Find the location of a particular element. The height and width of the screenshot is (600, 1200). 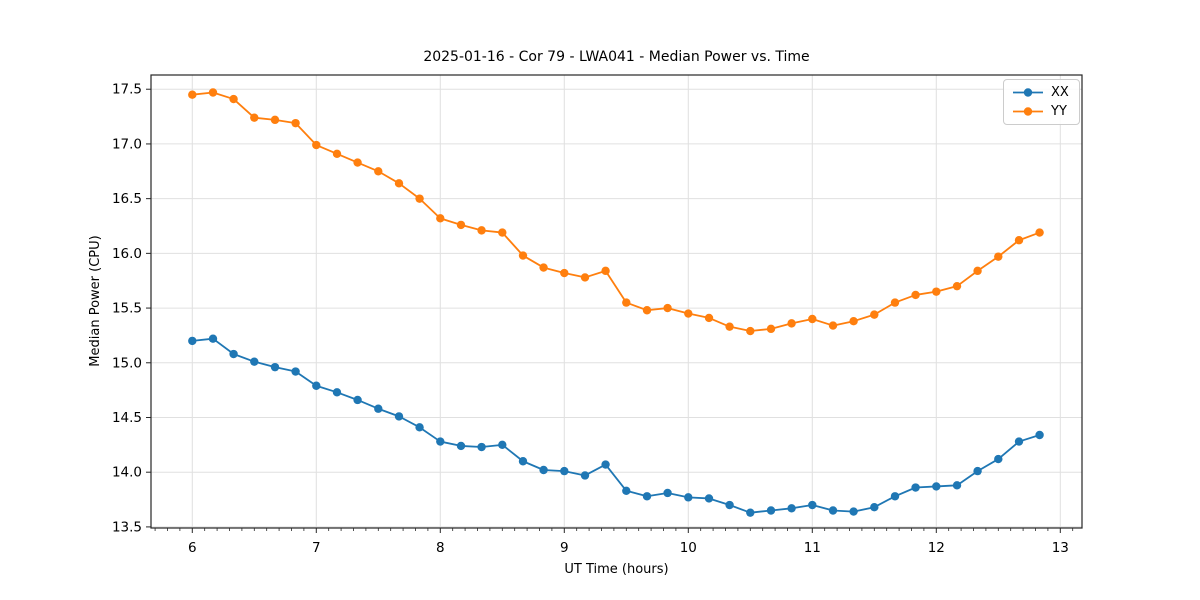

legend-marker-yy is located at coordinates (1028, 111).